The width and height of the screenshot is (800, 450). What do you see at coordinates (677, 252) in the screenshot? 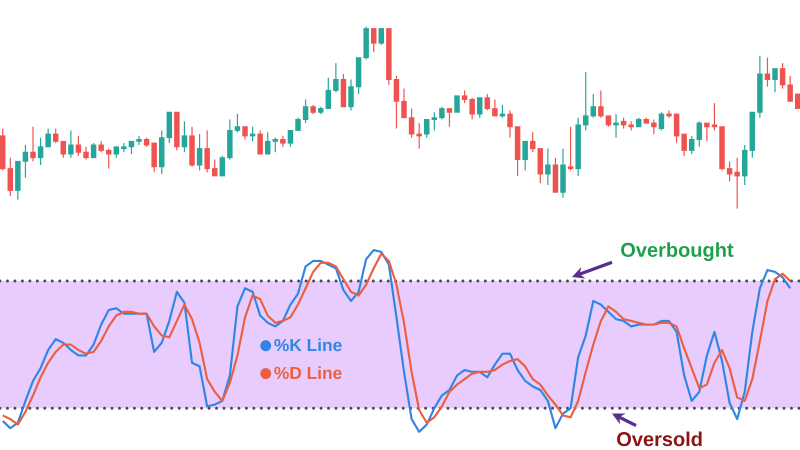
I see `ref-line-label: Overbought` at bounding box center [677, 252].